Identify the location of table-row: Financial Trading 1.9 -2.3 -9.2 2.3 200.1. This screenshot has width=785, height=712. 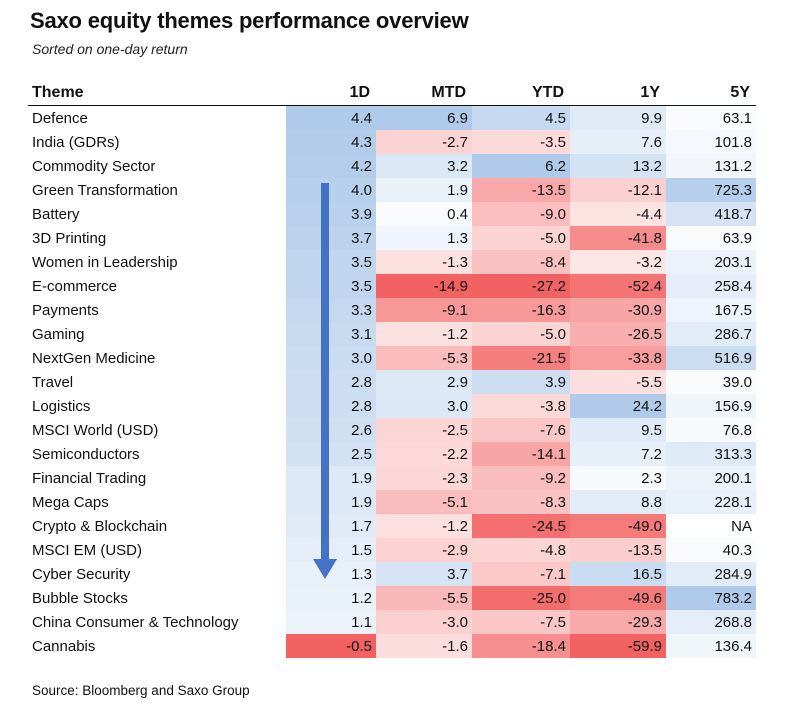
(392, 478).